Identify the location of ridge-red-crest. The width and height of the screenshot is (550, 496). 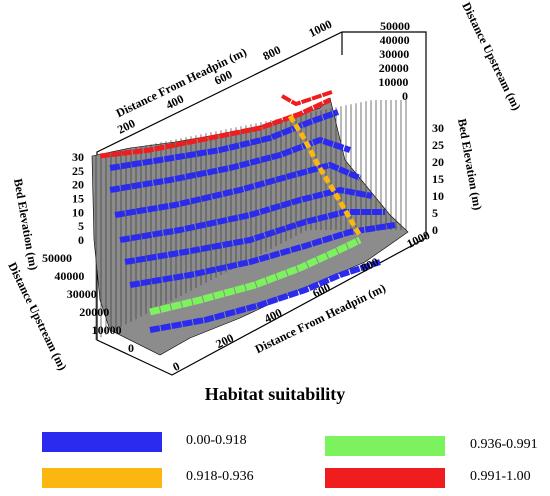
(307, 98).